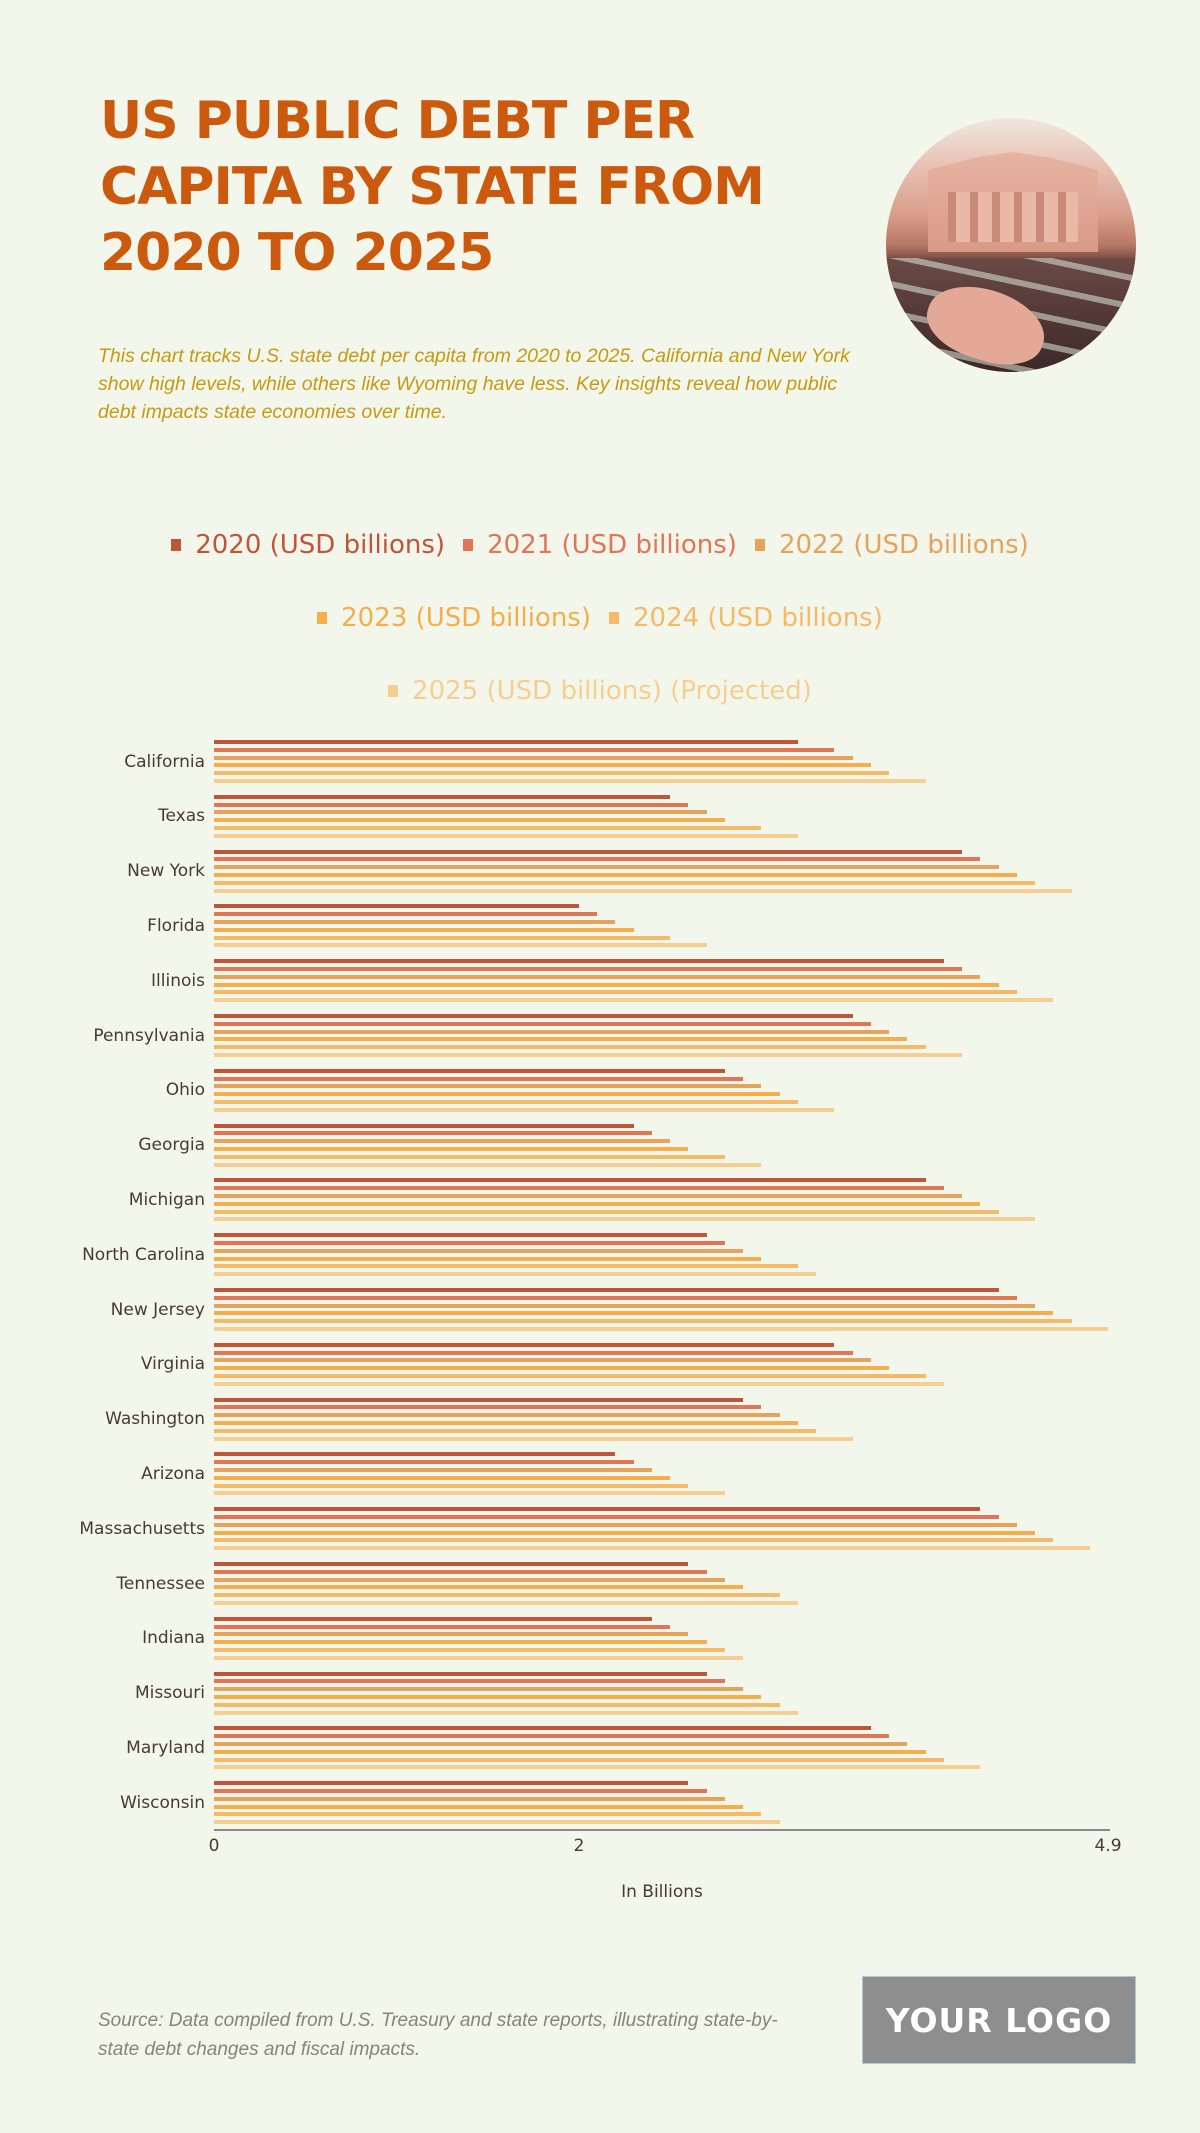 Image resolution: width=1200 pixels, height=2133 pixels. What do you see at coordinates (600, 691) in the screenshot?
I see `legend-item-2025: 2025 (USD billions) (Projected)` at bounding box center [600, 691].